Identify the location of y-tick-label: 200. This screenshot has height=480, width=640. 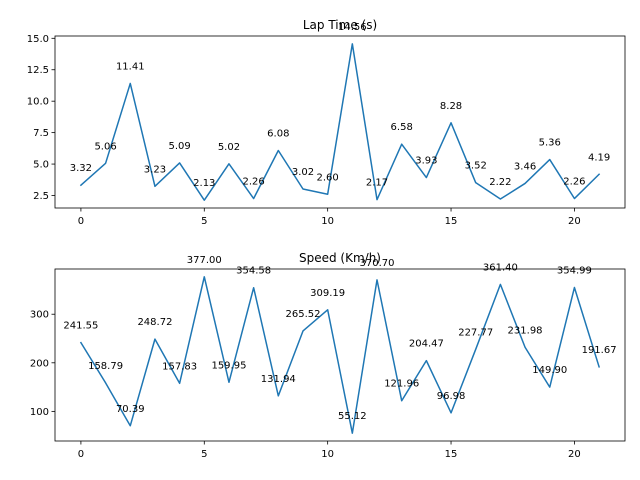
(39, 363).